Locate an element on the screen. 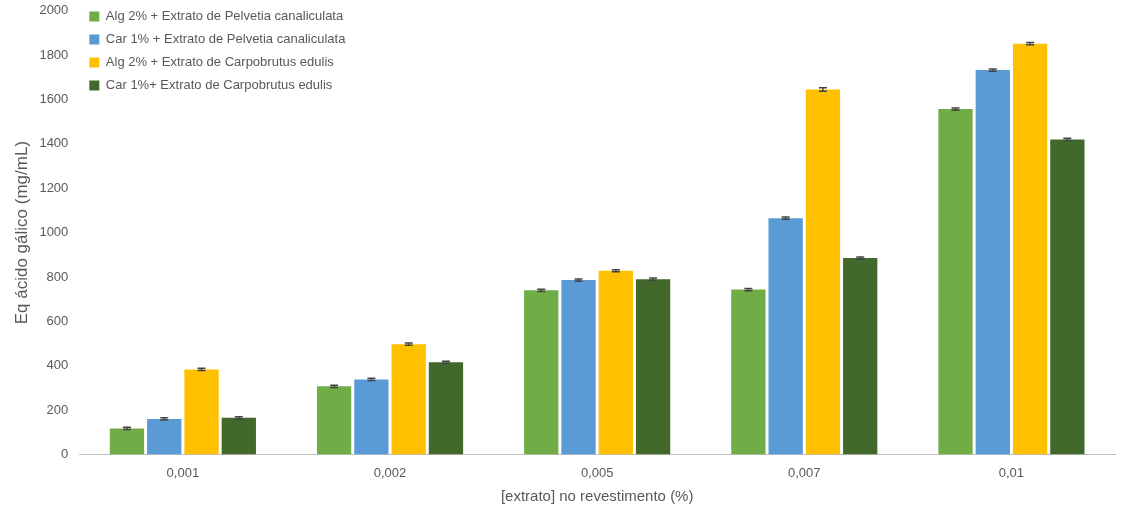 Image resolution: width=1135 pixels, height=515 pixels. y-axis-title: Eq ácido gálico (mg/mL) is located at coordinates (21, 232).